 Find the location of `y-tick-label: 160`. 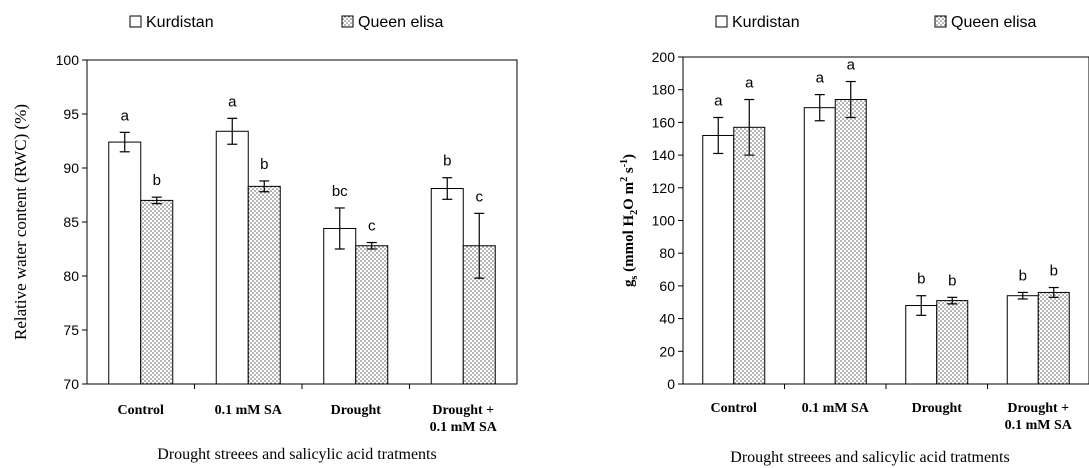

y-tick-label: 160 is located at coordinates (664, 122).